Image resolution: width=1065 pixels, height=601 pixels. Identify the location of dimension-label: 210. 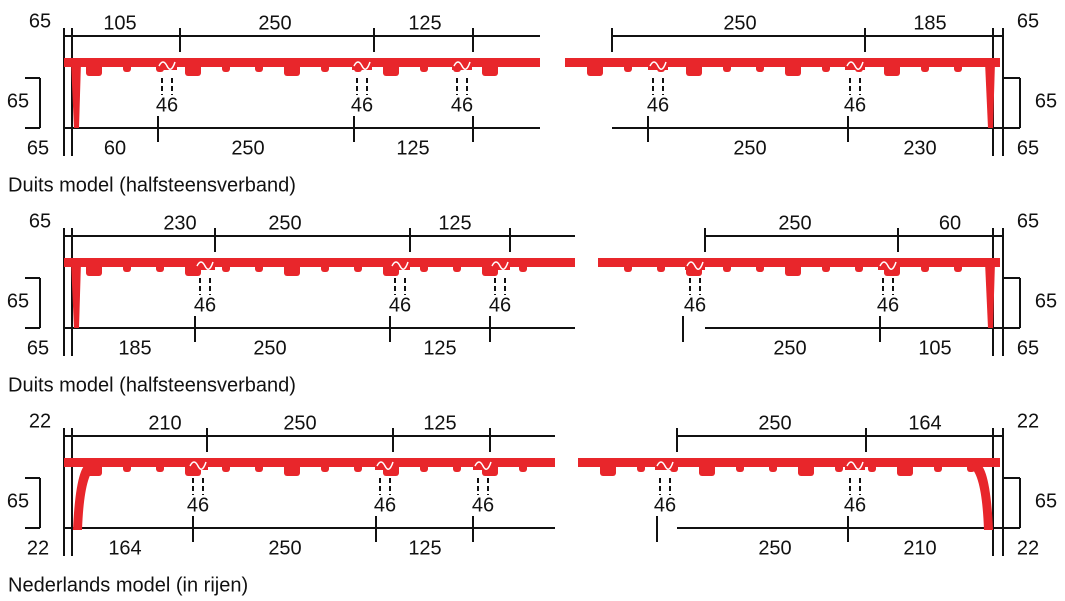
(164, 423).